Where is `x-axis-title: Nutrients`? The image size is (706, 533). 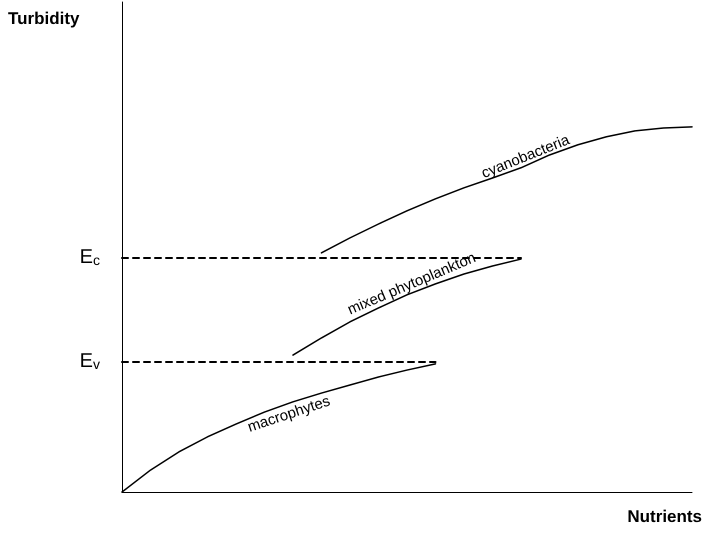 x-axis-title: Nutrients is located at coordinates (664, 516).